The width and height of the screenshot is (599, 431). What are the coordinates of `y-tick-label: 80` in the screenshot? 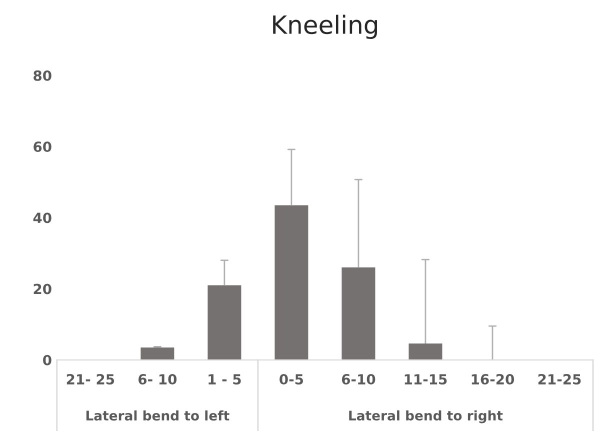 It's located at (43, 75).